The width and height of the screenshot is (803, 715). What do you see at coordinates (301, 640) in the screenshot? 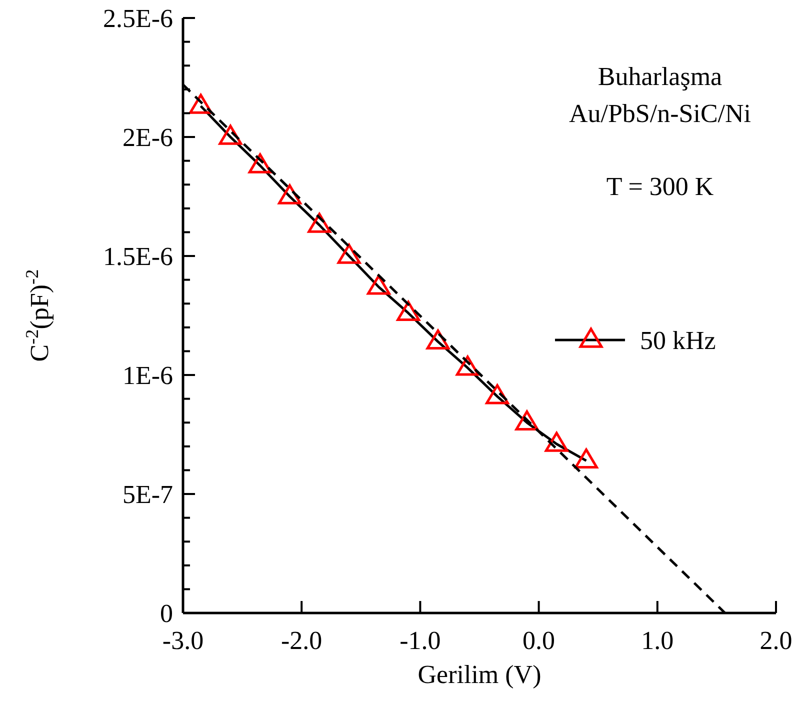
I see `x-tick-label: -2.0` at bounding box center [301, 640].